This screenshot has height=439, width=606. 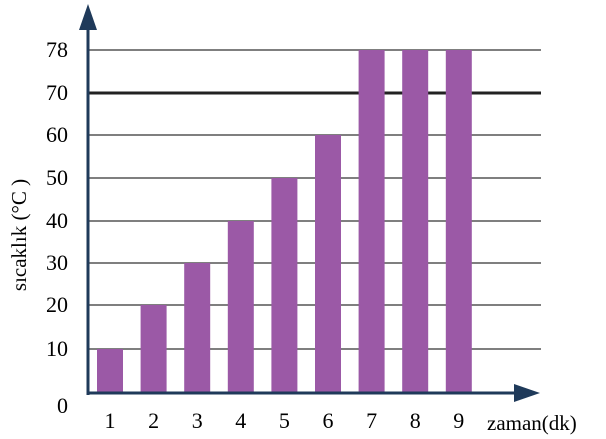 What do you see at coordinates (88, 17) in the screenshot?
I see `y-axis-arrow` at bounding box center [88, 17].